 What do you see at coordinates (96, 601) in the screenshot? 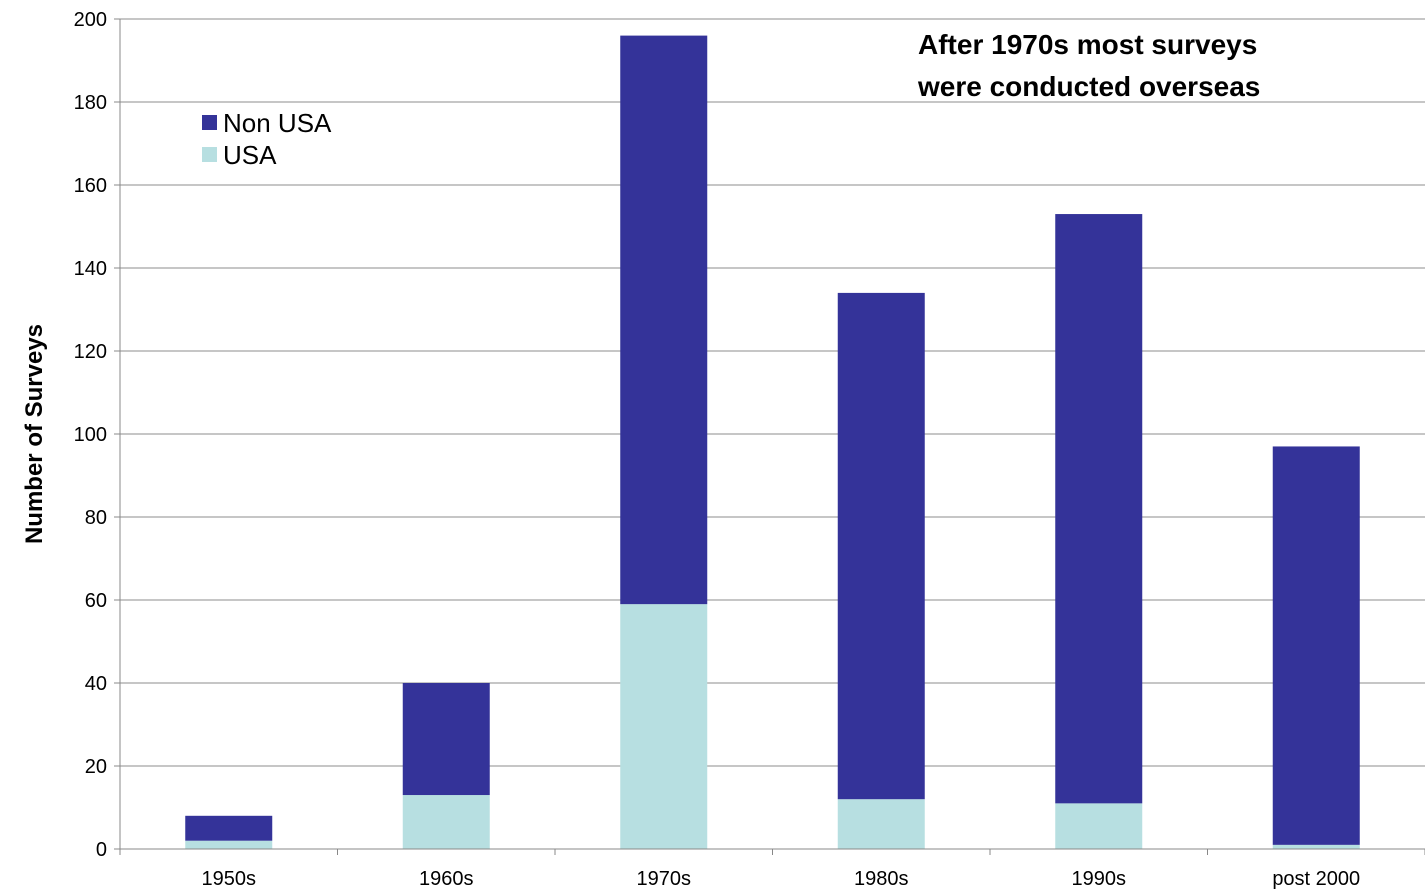
I see `y-tick-label: 60` at bounding box center [96, 601].